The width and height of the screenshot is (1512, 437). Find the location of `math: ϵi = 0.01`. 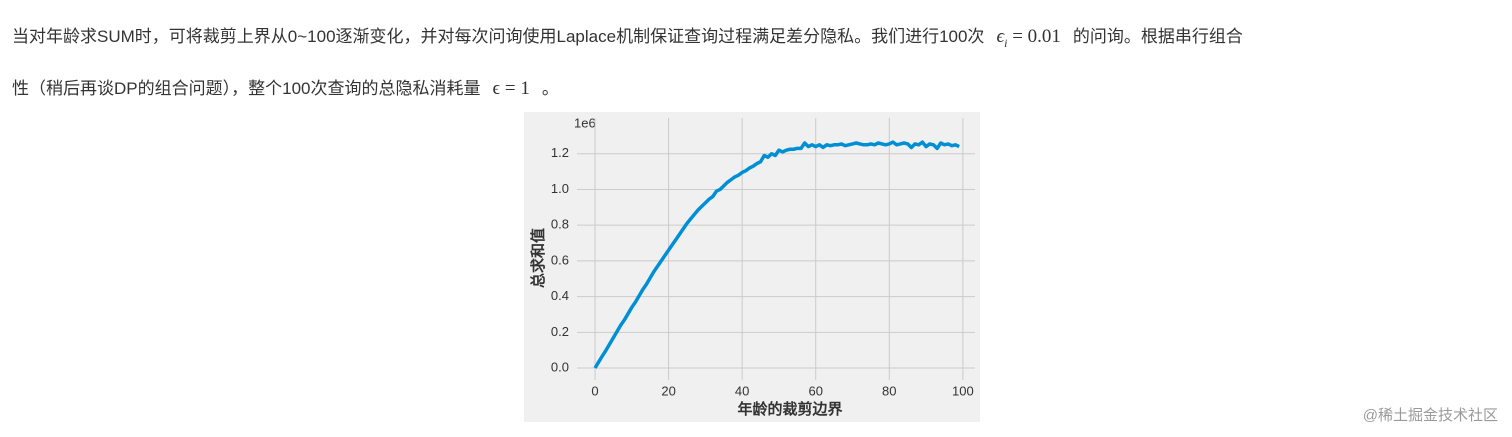

math: ϵi = 0.01 is located at coordinates (1028, 38).